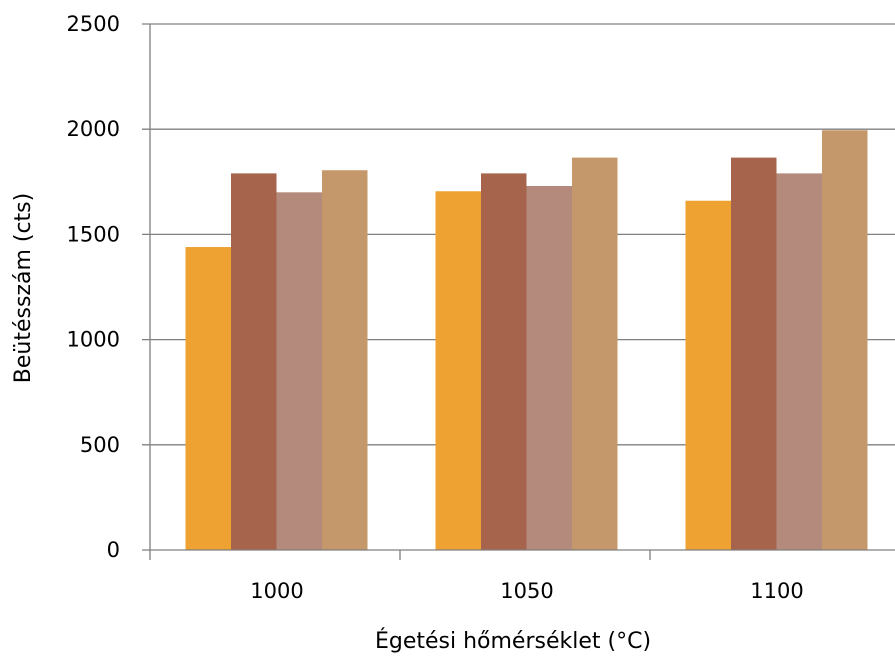 The height and width of the screenshot is (661, 895). Describe the element at coordinates (100, 445) in the screenshot. I see `y-tick-label: 500` at that location.